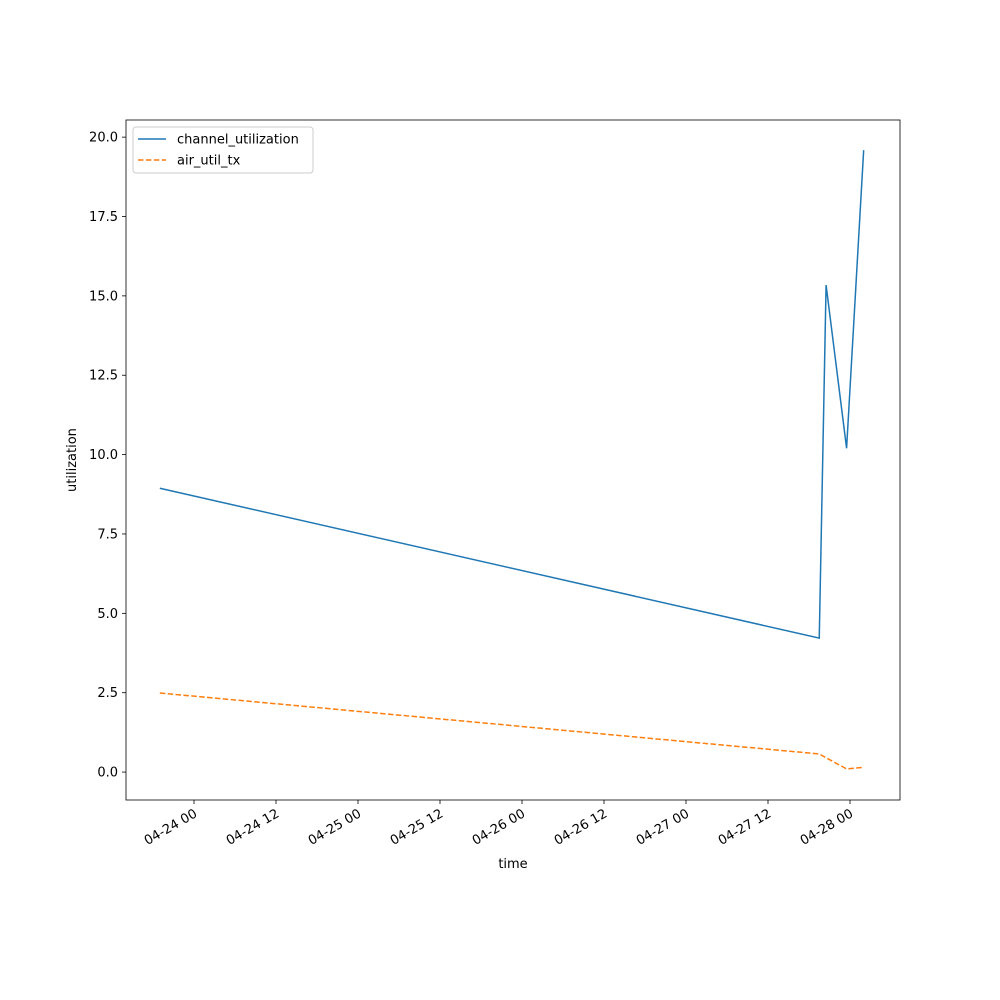 The width and height of the screenshot is (1000, 1000). What do you see at coordinates (238, 140) in the screenshot?
I see `legend-label: channel_utilization` at bounding box center [238, 140].